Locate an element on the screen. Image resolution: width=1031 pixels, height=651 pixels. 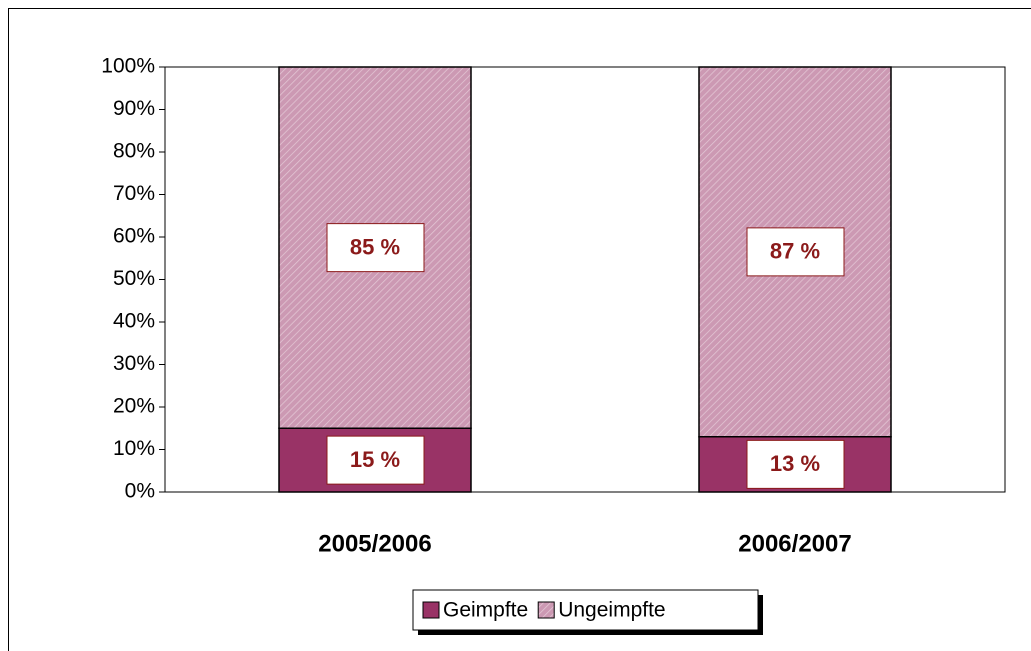
y-tick-label: 0% is located at coordinates (140, 491).